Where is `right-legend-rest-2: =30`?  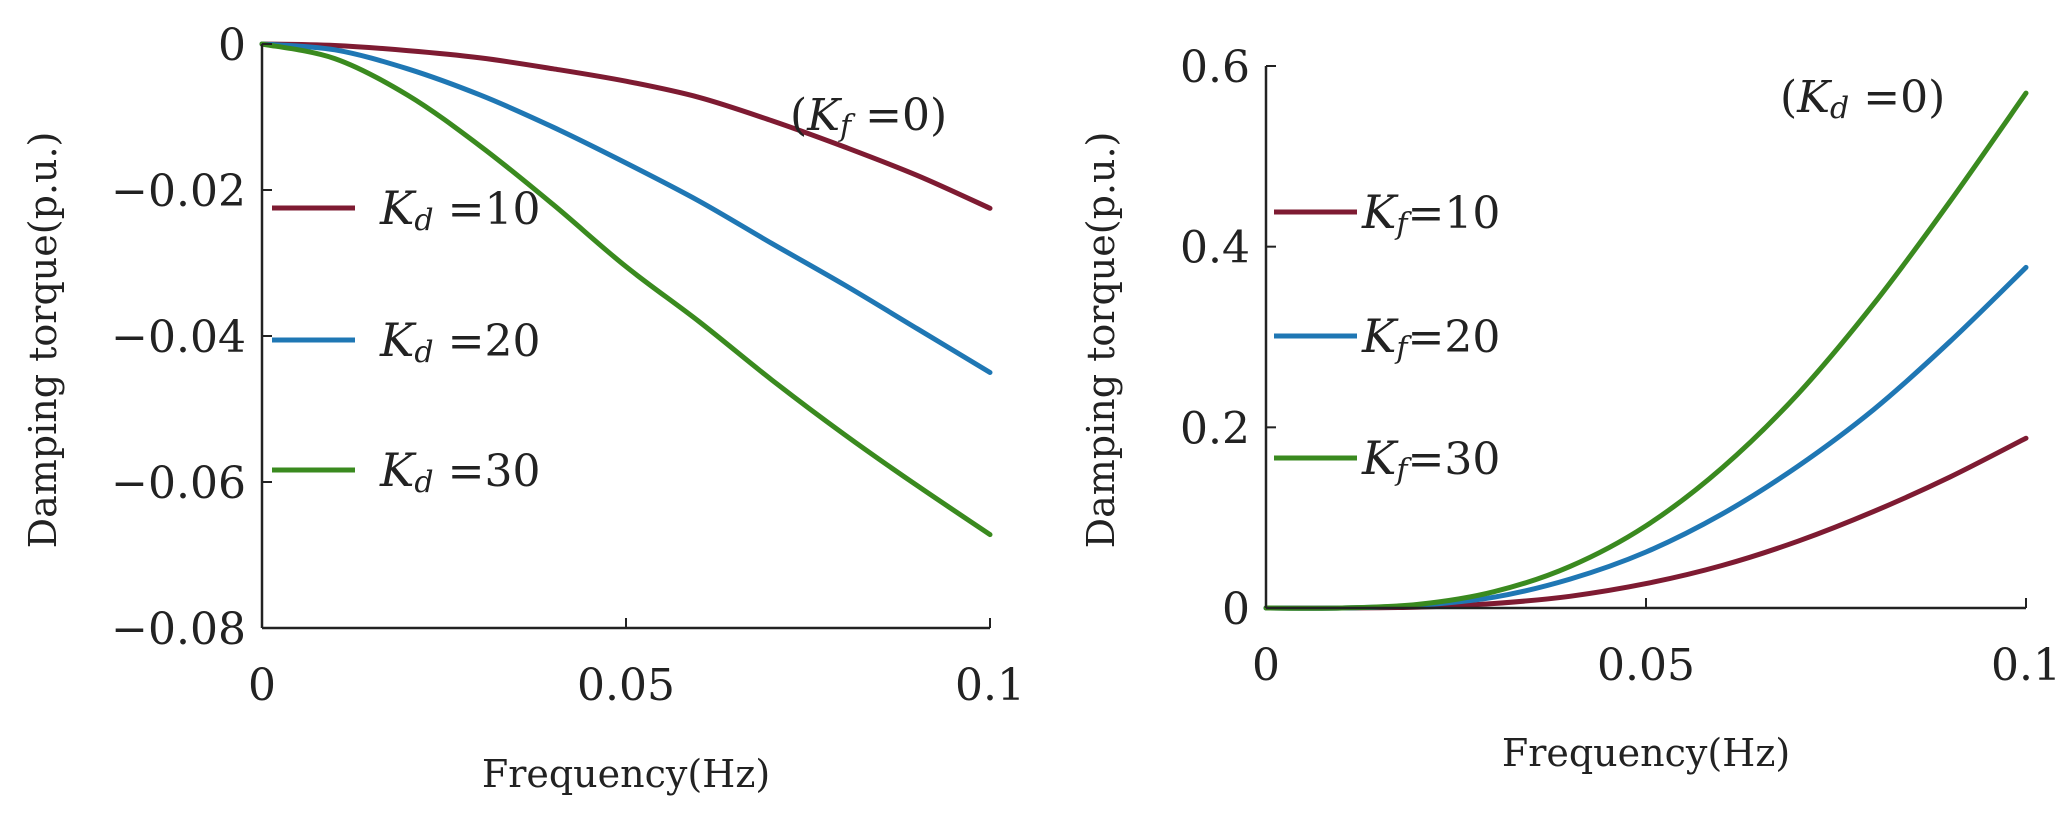 right-legend-rest-2: =30 is located at coordinates (1453, 459).